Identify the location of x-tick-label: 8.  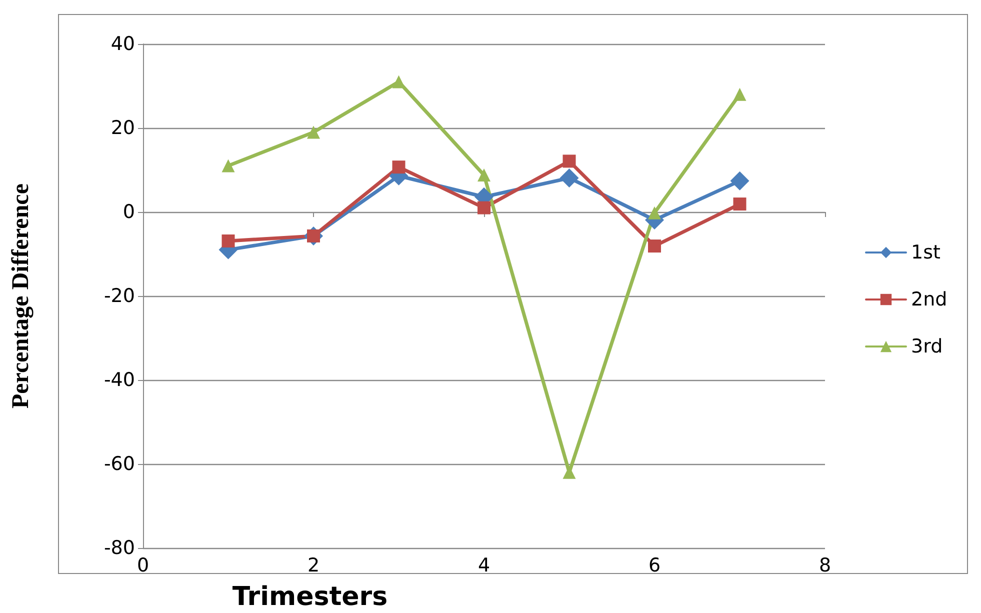
(825, 565).